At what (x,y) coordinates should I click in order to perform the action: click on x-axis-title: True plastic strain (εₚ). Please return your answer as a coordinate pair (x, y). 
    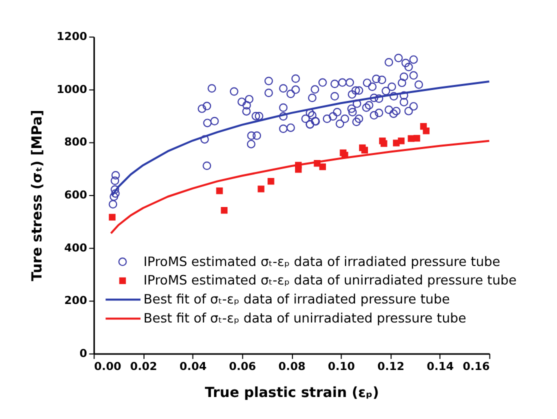
    Looking at the image, I should click on (291, 392).